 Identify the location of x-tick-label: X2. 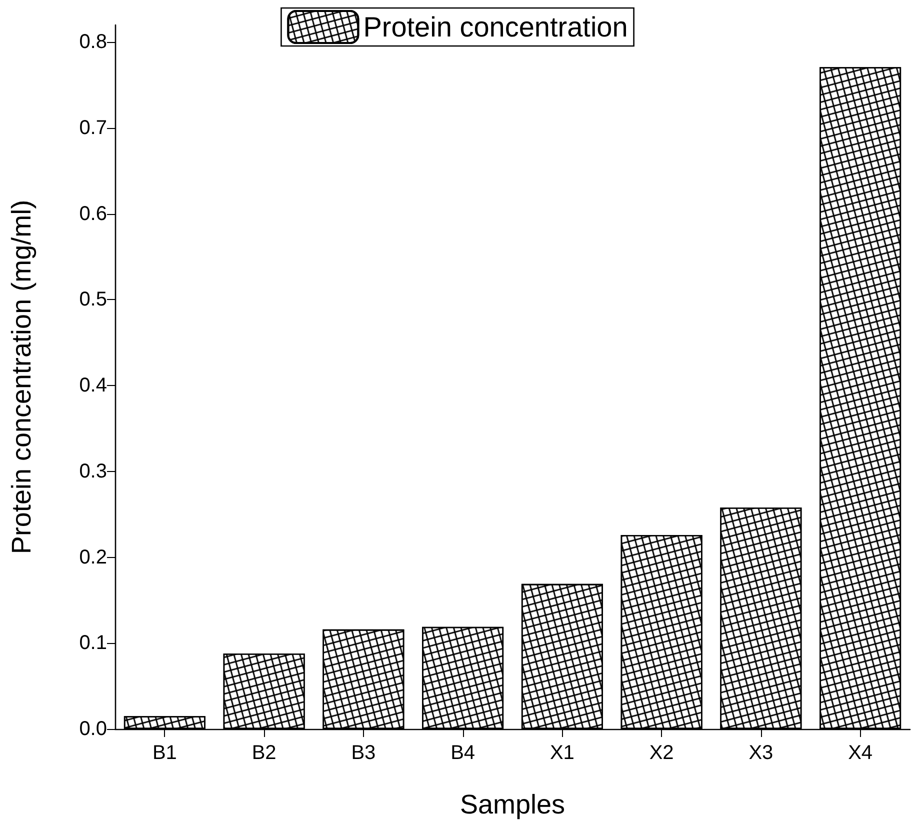
(661, 753).